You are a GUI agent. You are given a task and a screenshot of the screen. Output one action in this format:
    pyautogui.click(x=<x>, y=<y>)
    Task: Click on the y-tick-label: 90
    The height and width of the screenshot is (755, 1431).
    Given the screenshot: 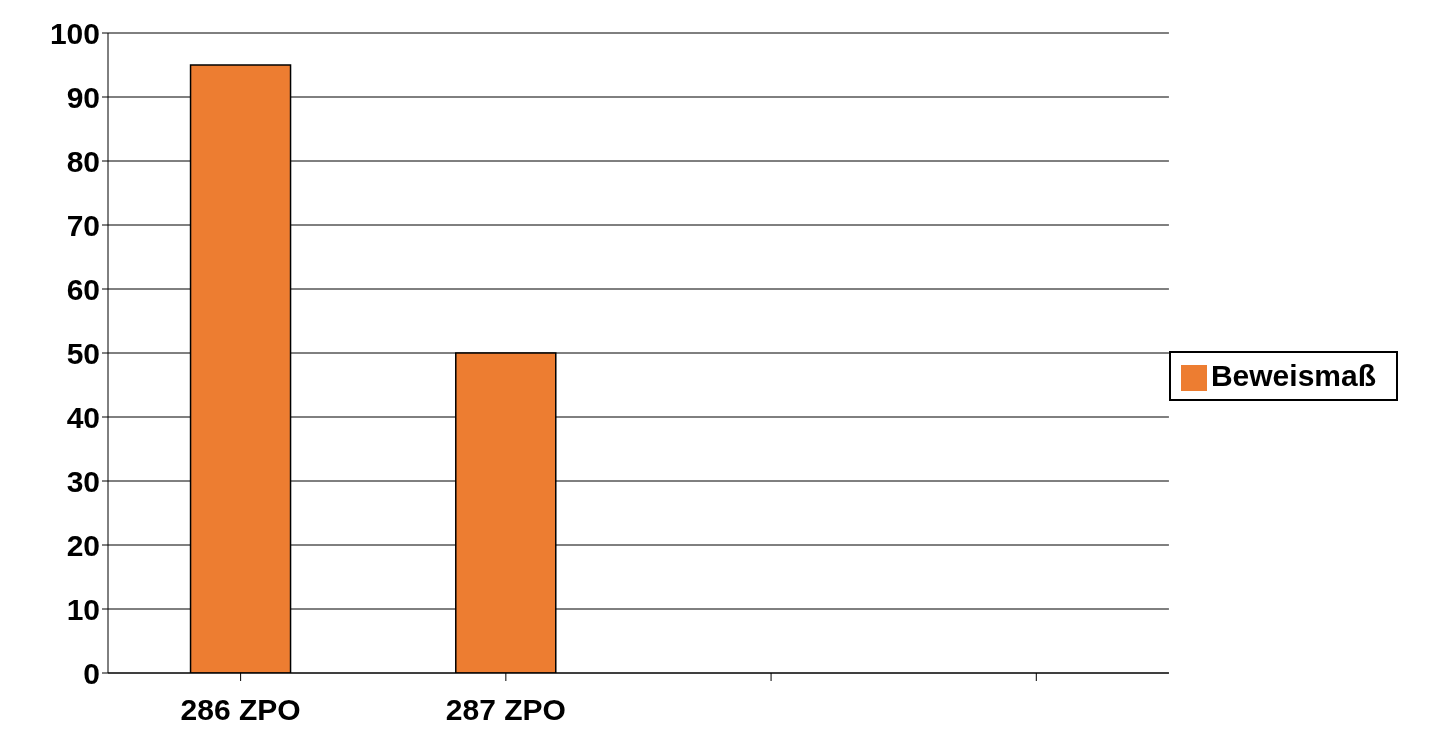 What is the action you would take?
    pyautogui.click(x=83, y=97)
    